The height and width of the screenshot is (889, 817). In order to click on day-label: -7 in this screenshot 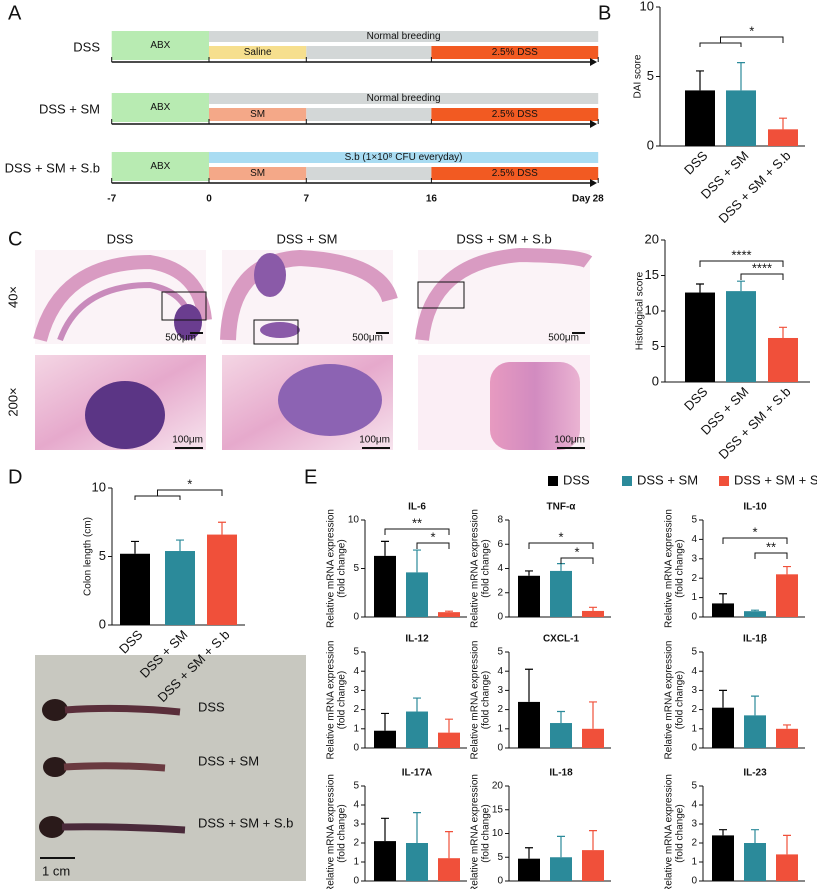, I will do `click(111, 199)`.